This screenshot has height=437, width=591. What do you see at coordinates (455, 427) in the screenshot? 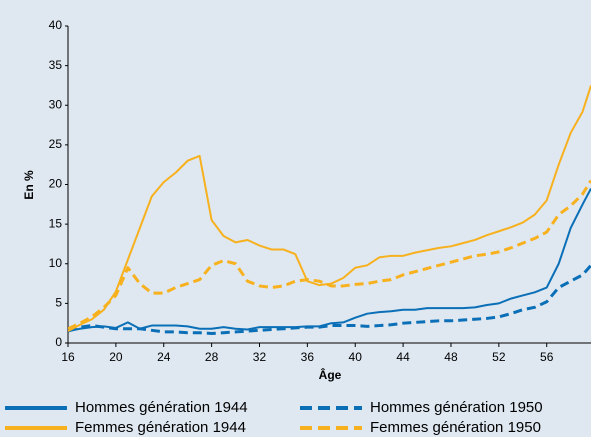
I see `legend-label: Femmes génération 1950` at bounding box center [455, 427].